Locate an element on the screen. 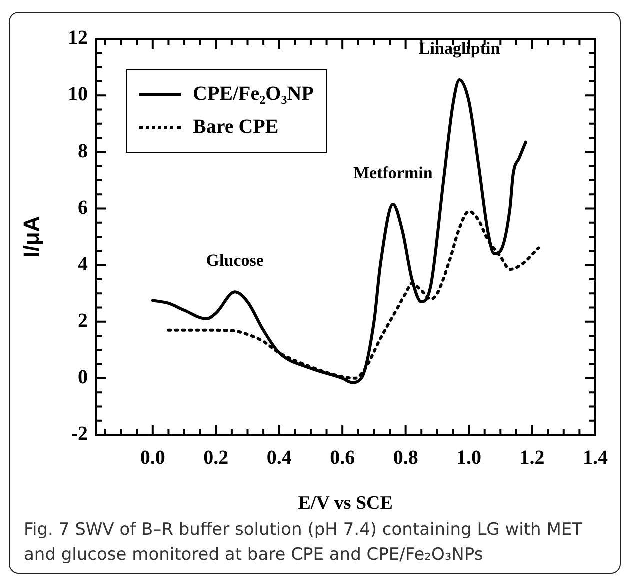 This screenshot has height=580, width=630. x-tick-label: 1.4 is located at coordinates (595, 458).